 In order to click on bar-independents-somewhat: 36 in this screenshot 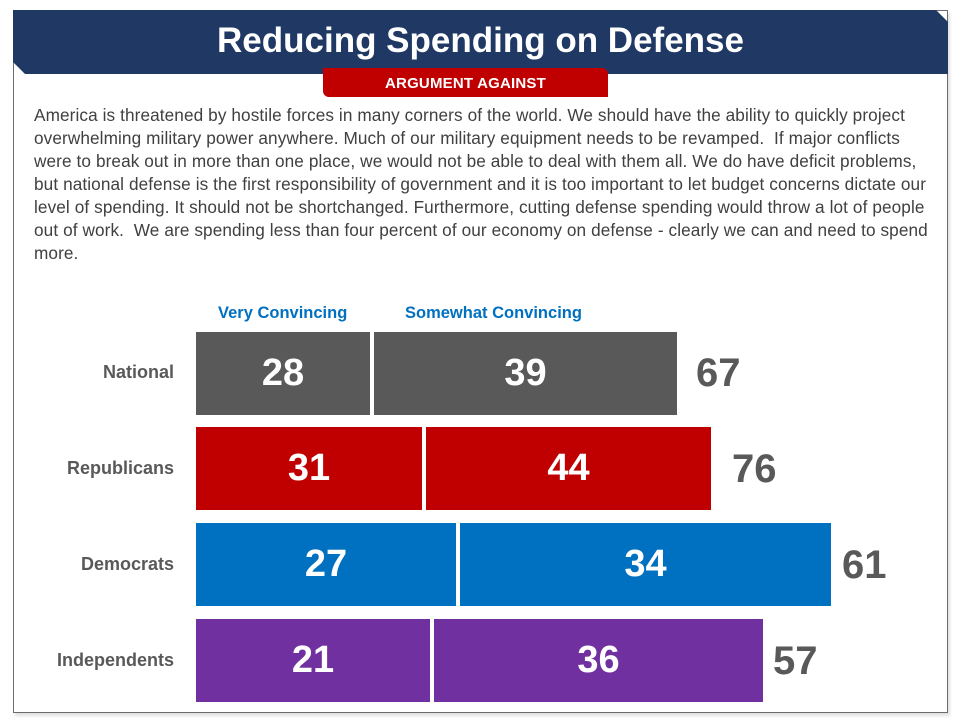, I will do `click(598, 660)`.